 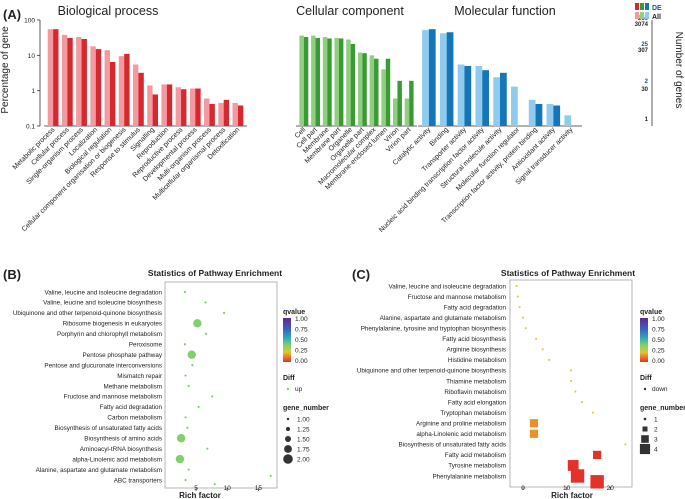 What do you see at coordinates (306, 408) in the screenshot?
I see `gene-number-legend-title: gene_number` at bounding box center [306, 408].